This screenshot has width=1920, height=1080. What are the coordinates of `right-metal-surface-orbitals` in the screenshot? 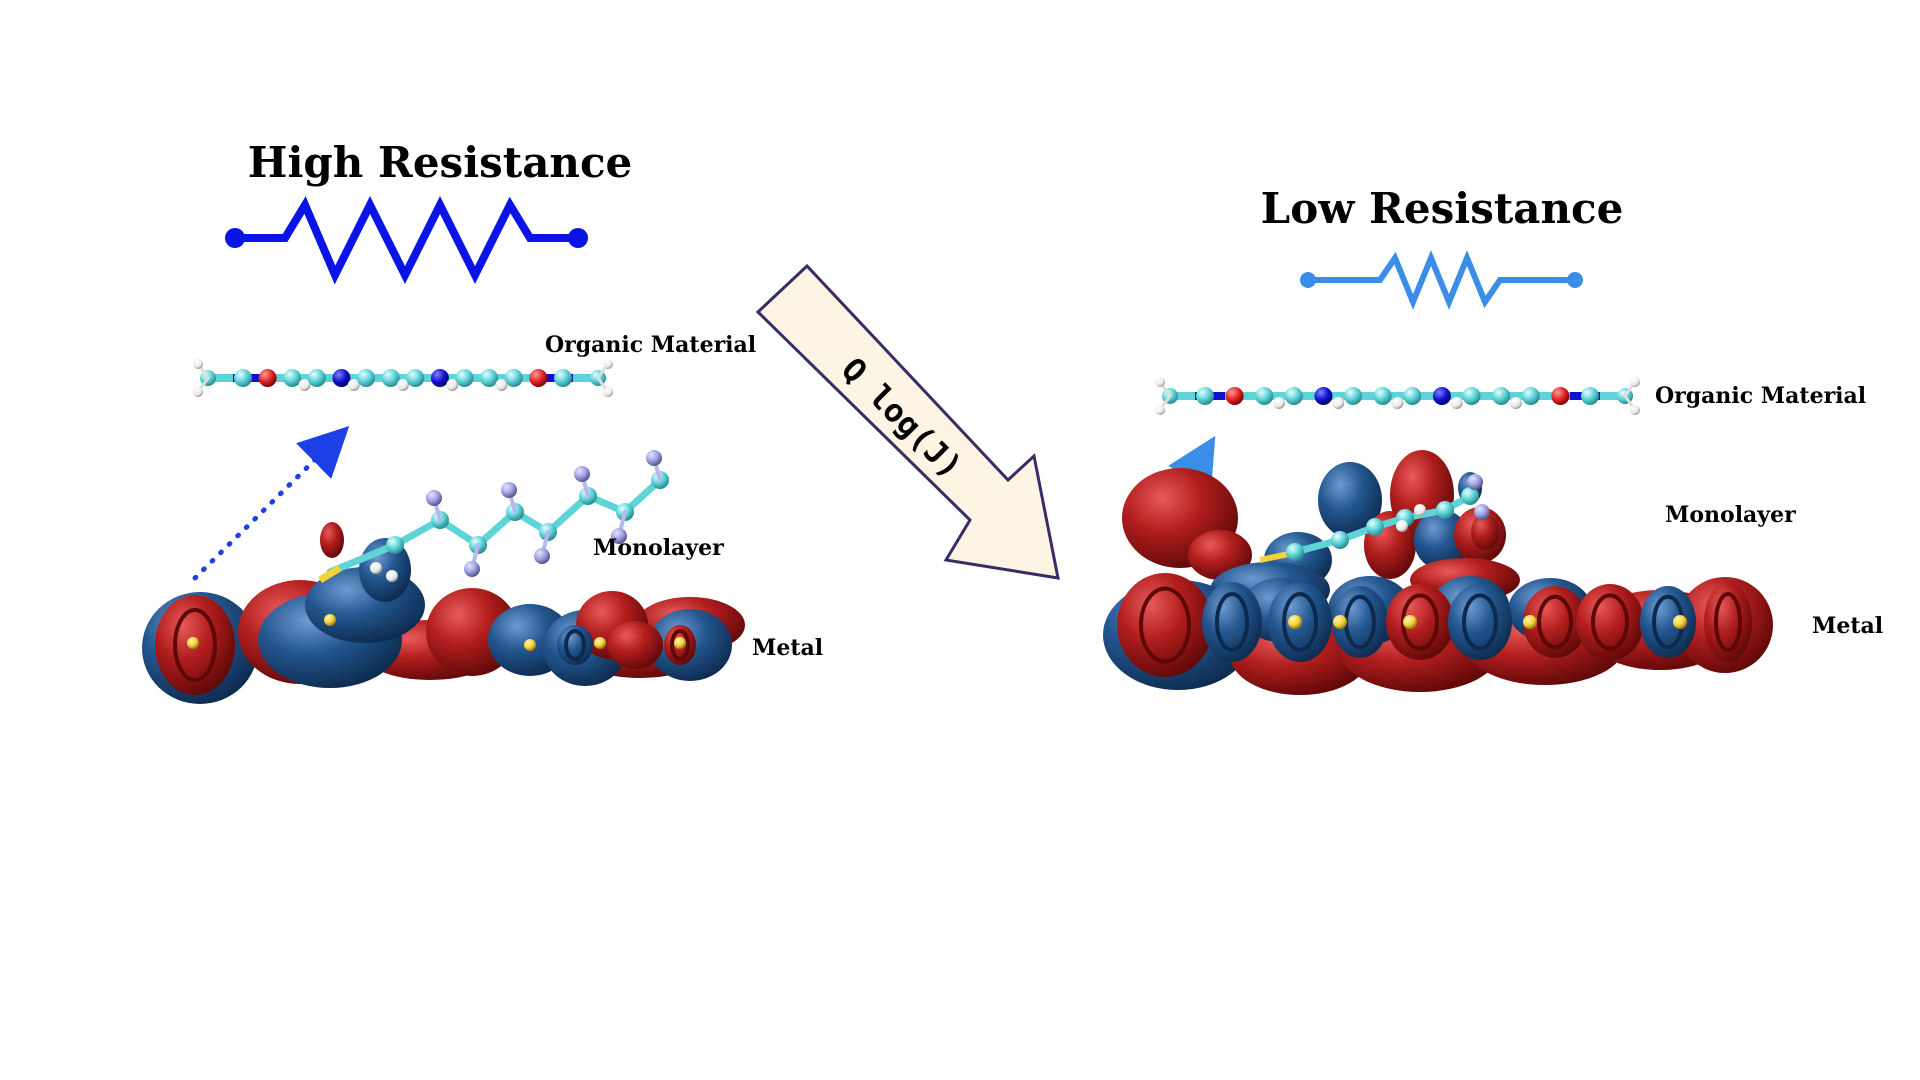 It's located at (1438, 634).